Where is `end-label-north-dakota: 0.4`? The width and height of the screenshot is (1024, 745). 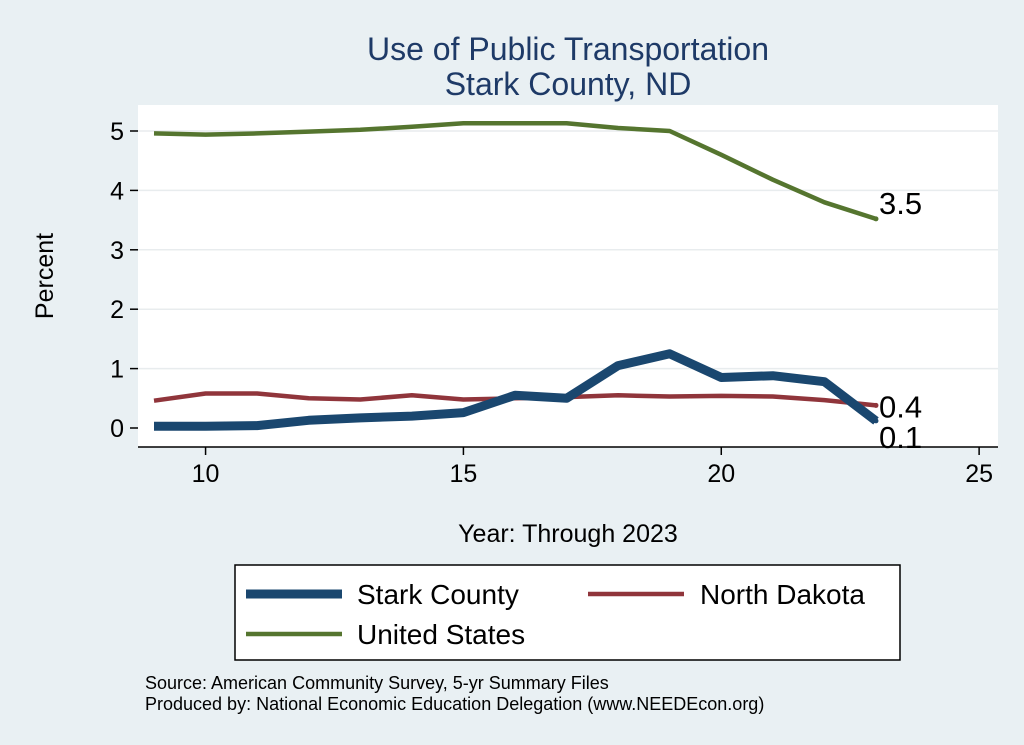 end-label-north-dakota: 0.4 is located at coordinates (900, 406).